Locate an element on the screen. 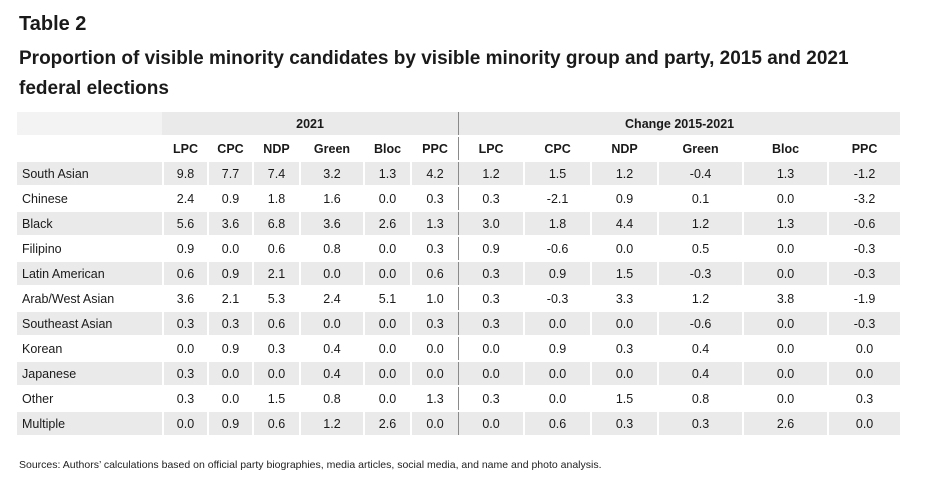 This screenshot has height=491, width=929. table-cell: 7.7 is located at coordinates (229, 173).